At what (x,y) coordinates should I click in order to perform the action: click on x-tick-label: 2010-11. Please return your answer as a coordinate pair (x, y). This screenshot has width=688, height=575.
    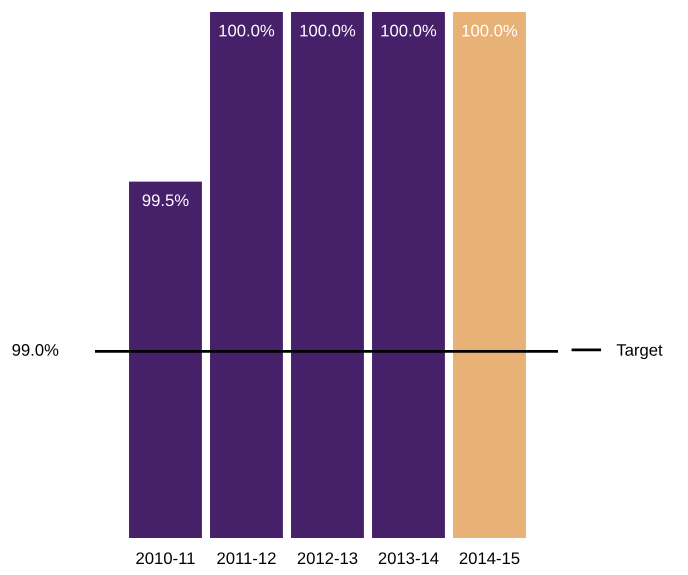
    Looking at the image, I should click on (165, 558).